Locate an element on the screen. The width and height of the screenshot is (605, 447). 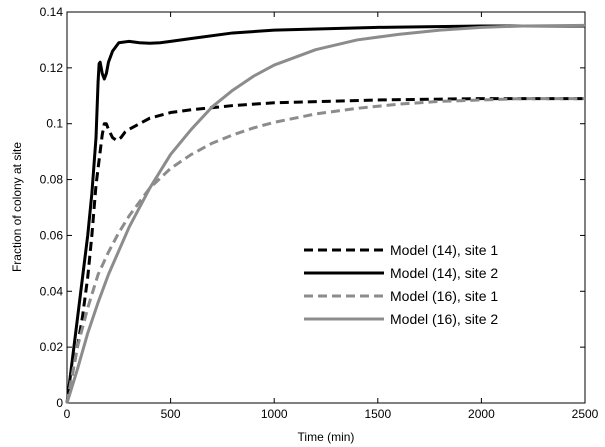
y-tick-label: 0.02 is located at coordinates (52, 347).